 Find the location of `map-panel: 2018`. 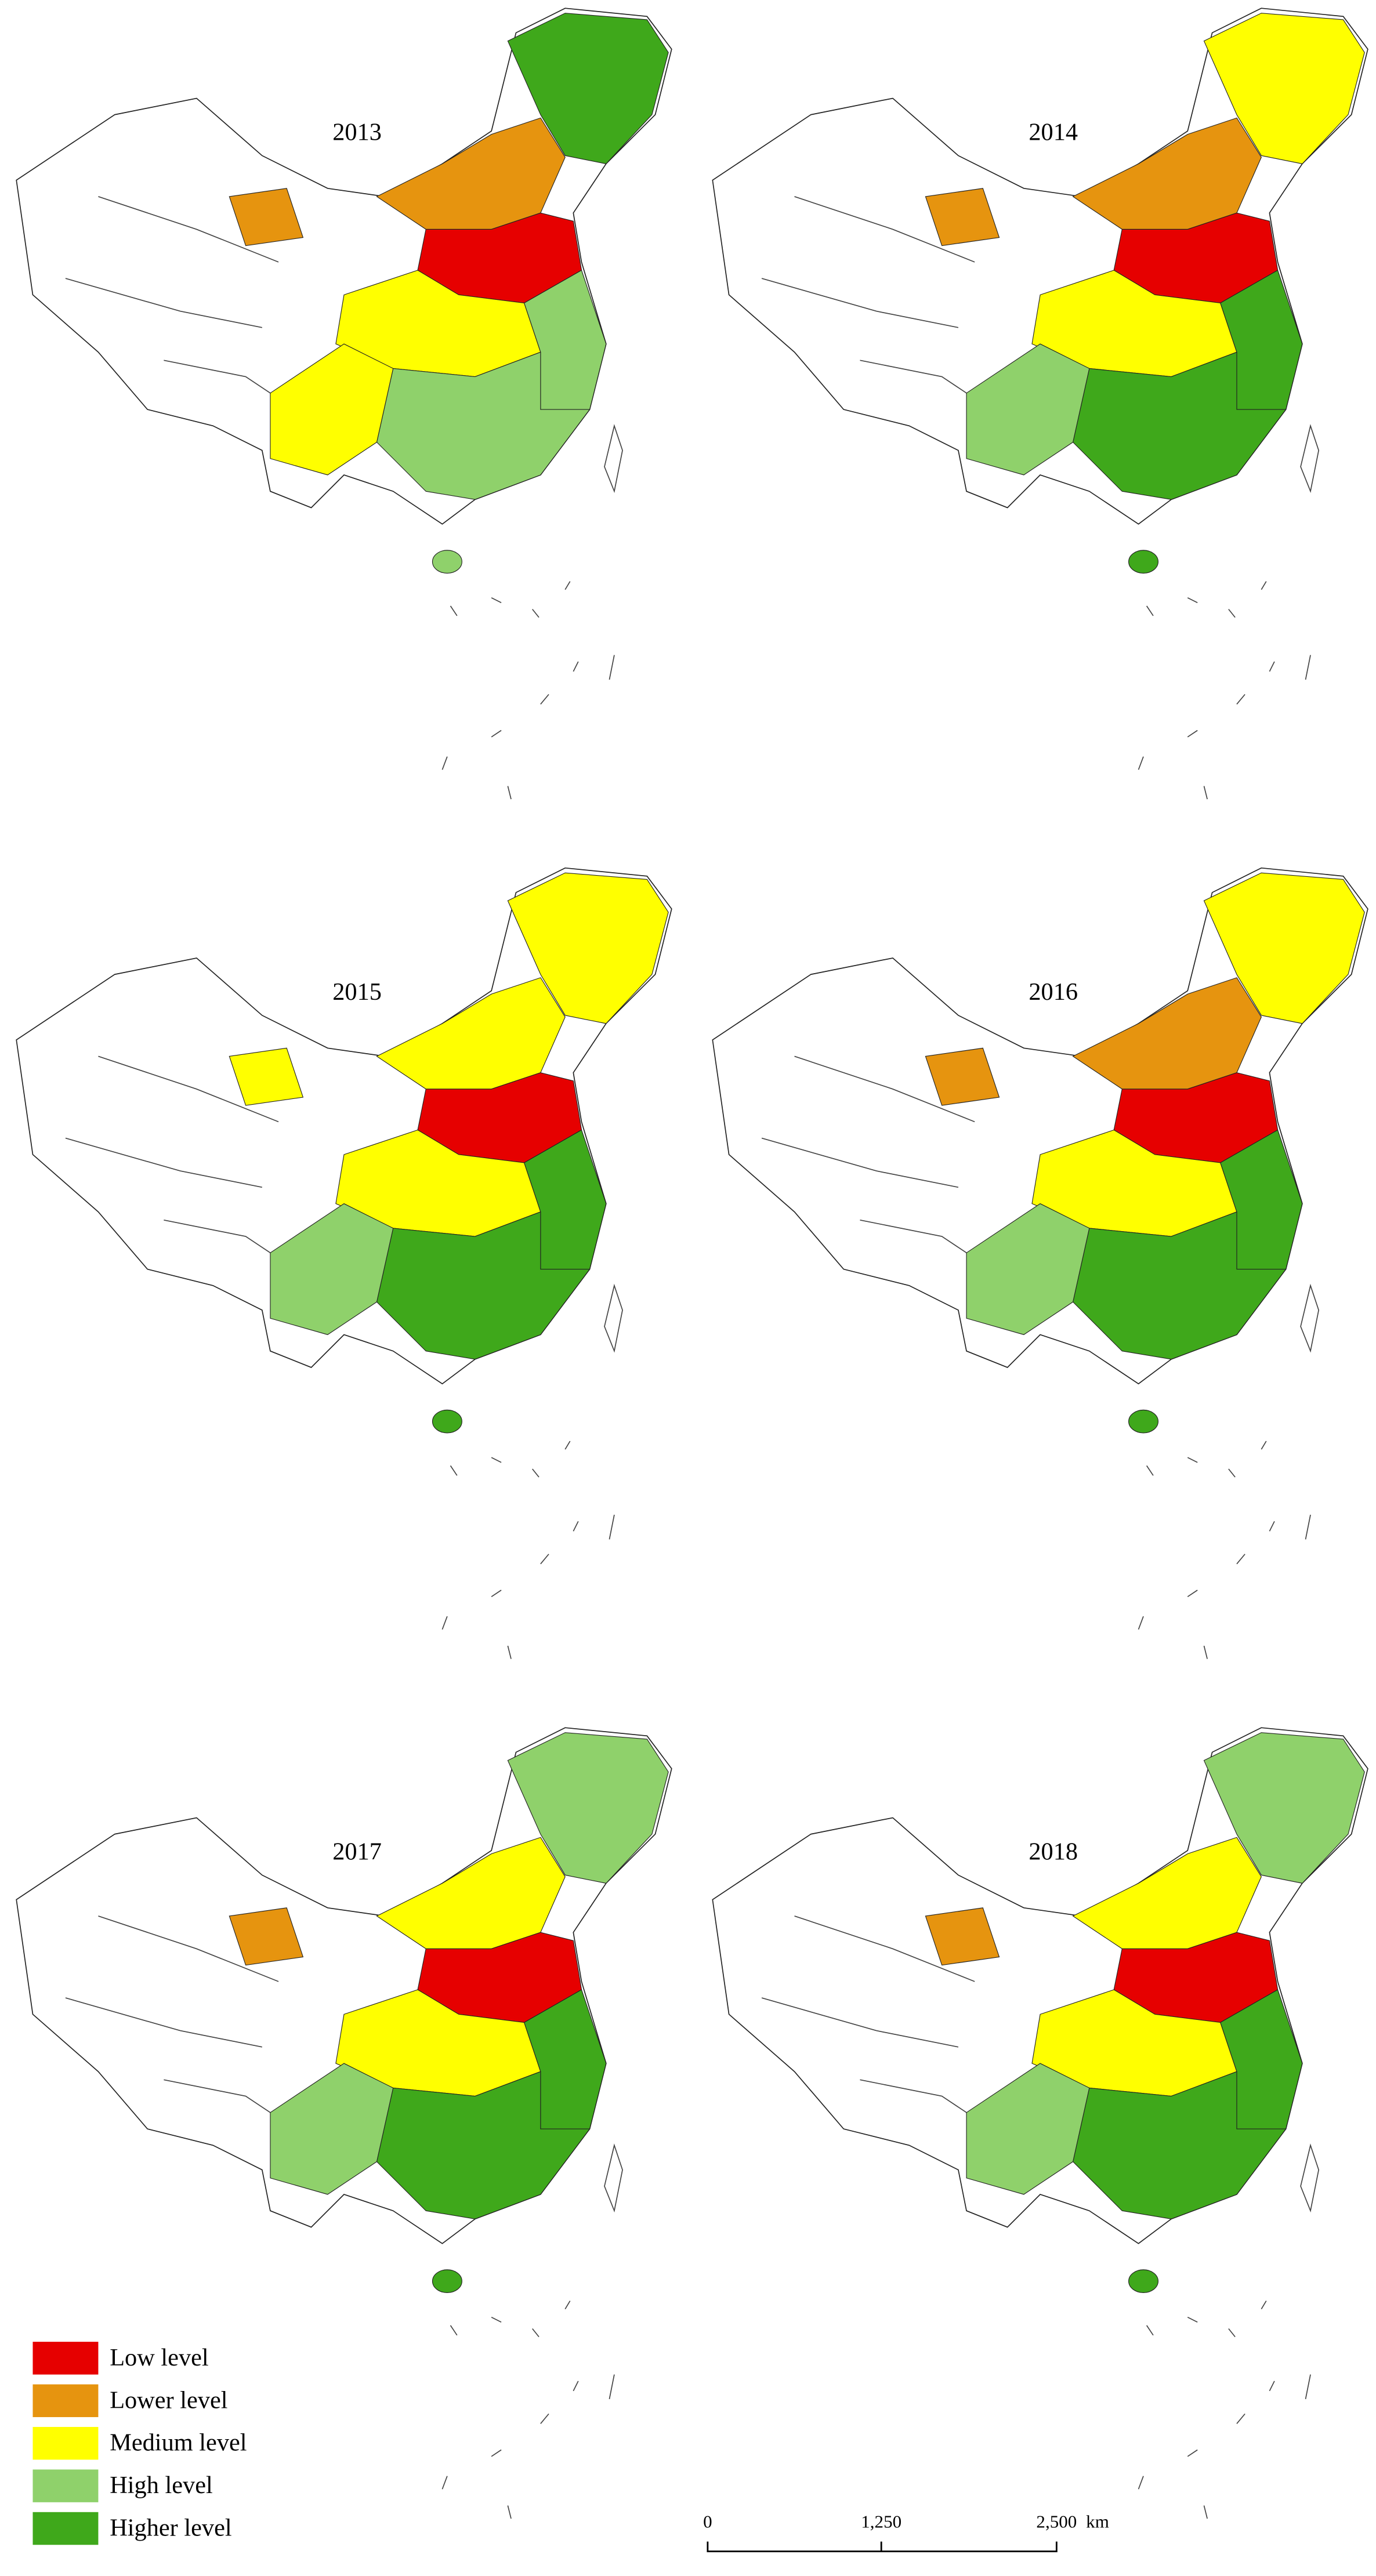

map-panel: 2018 is located at coordinates (1040, 2123).